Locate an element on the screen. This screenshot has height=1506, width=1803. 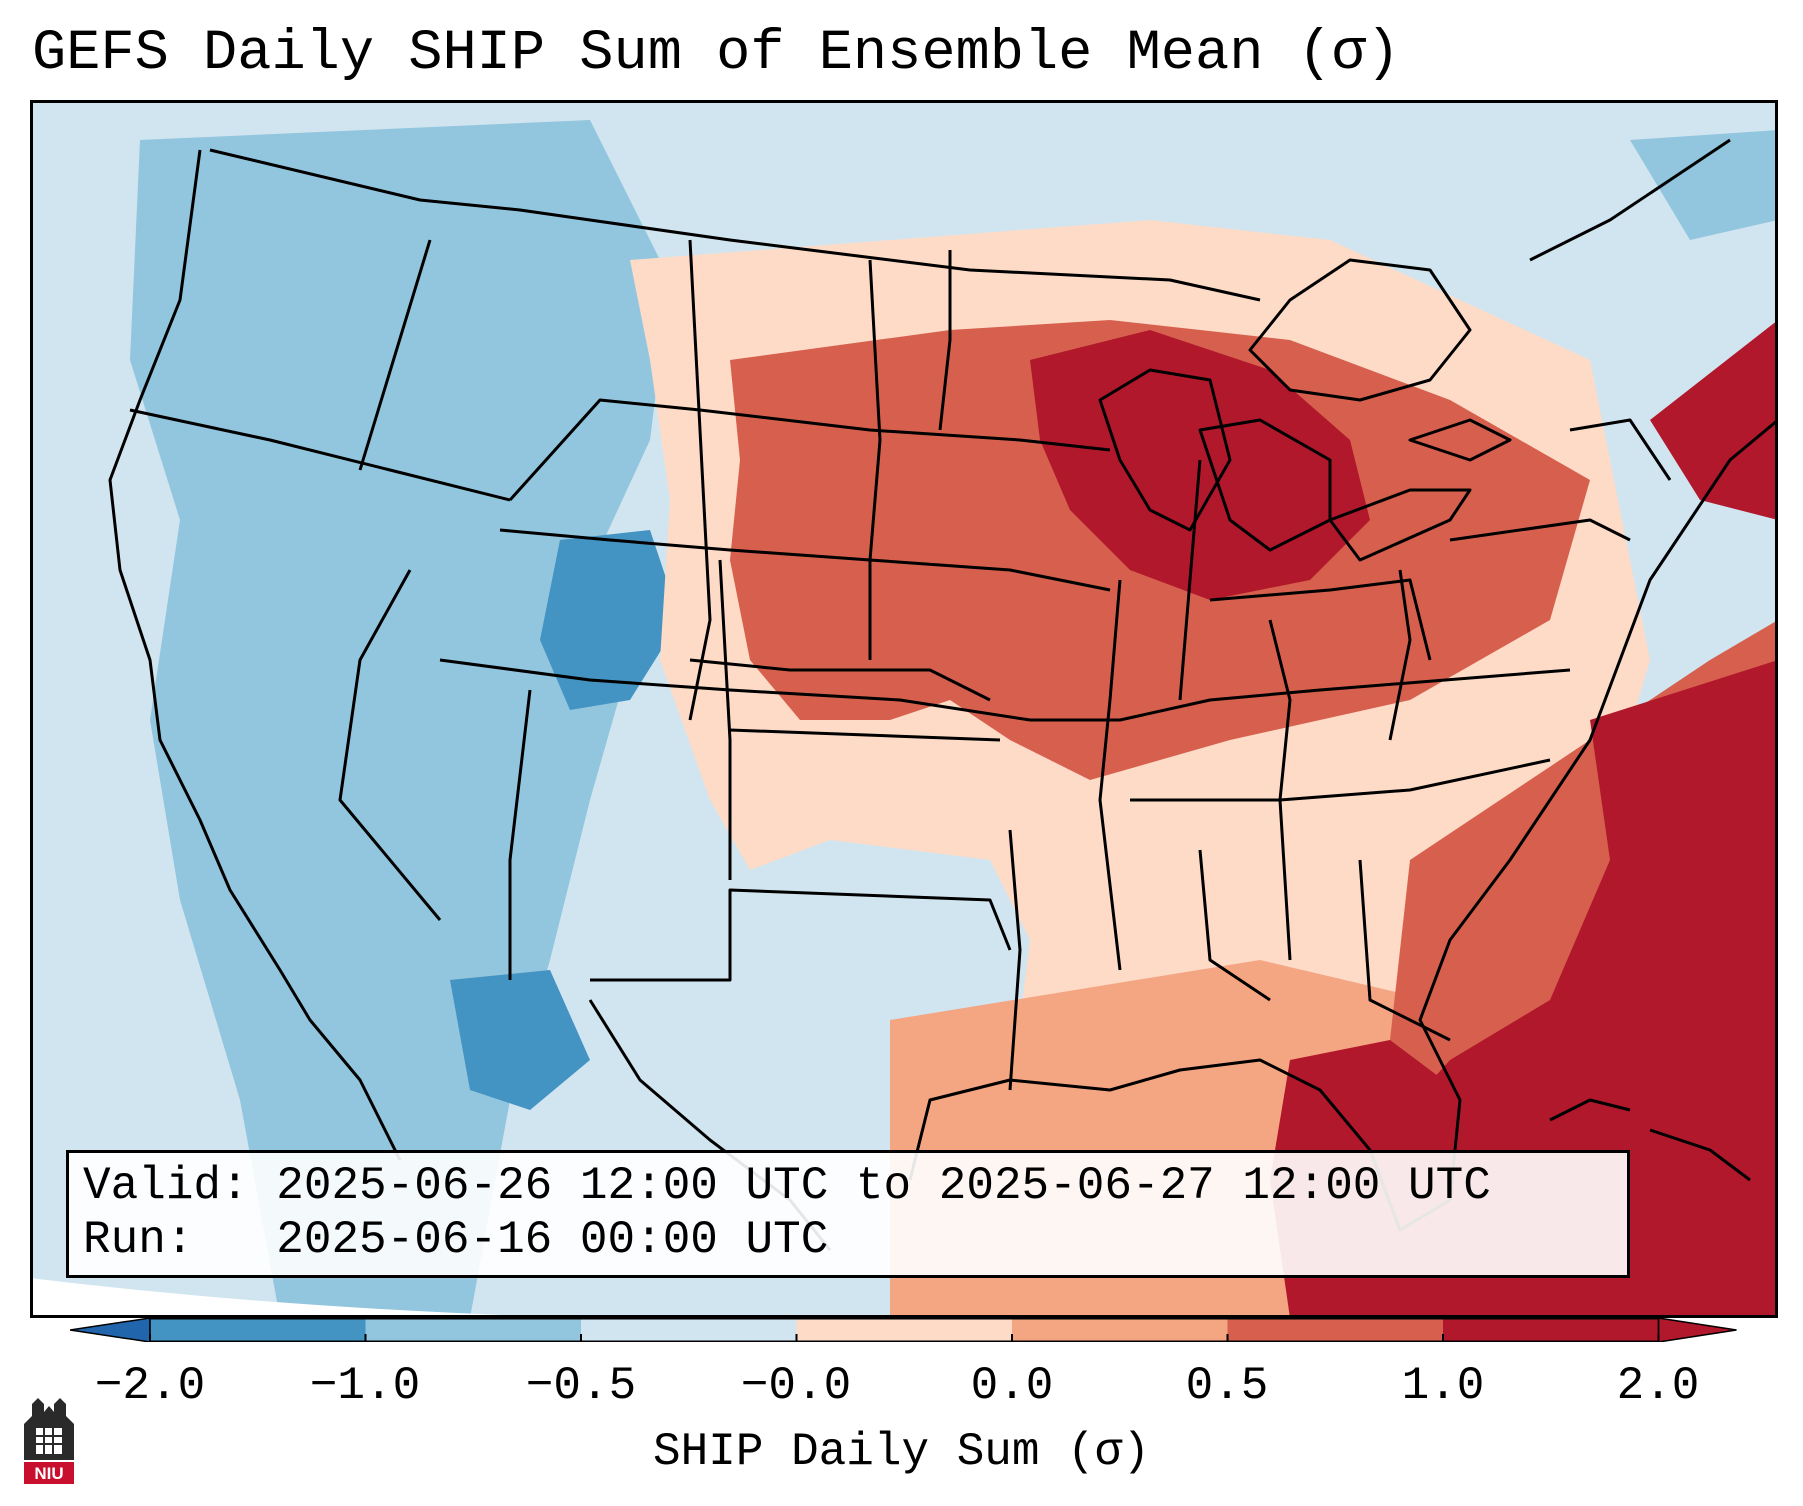
colorbar-extend-low is located at coordinates (110, 1330).